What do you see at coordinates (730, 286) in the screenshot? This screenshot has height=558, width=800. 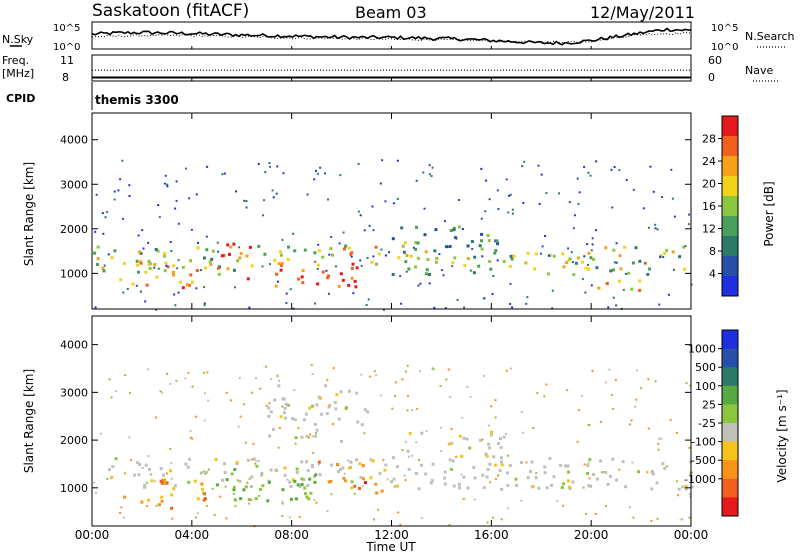 I see `power-colorbar-swatch` at bounding box center [730, 286].